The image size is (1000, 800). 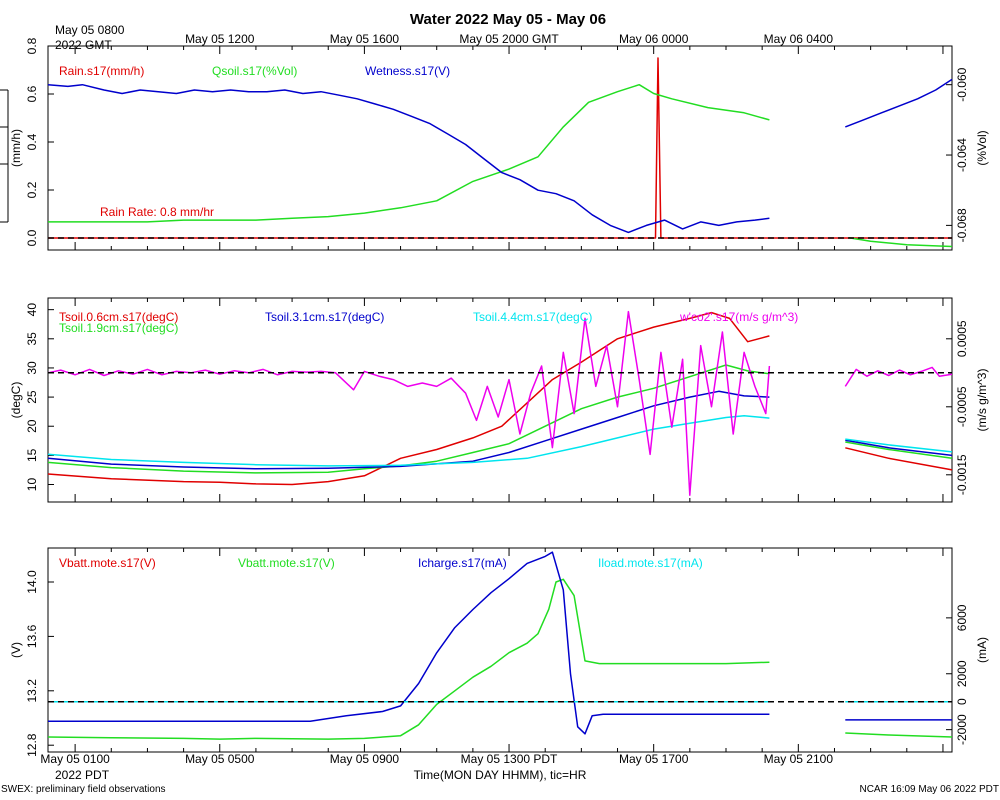 I want to click on right-y-tick-label: 2000, so click(x=962, y=673).